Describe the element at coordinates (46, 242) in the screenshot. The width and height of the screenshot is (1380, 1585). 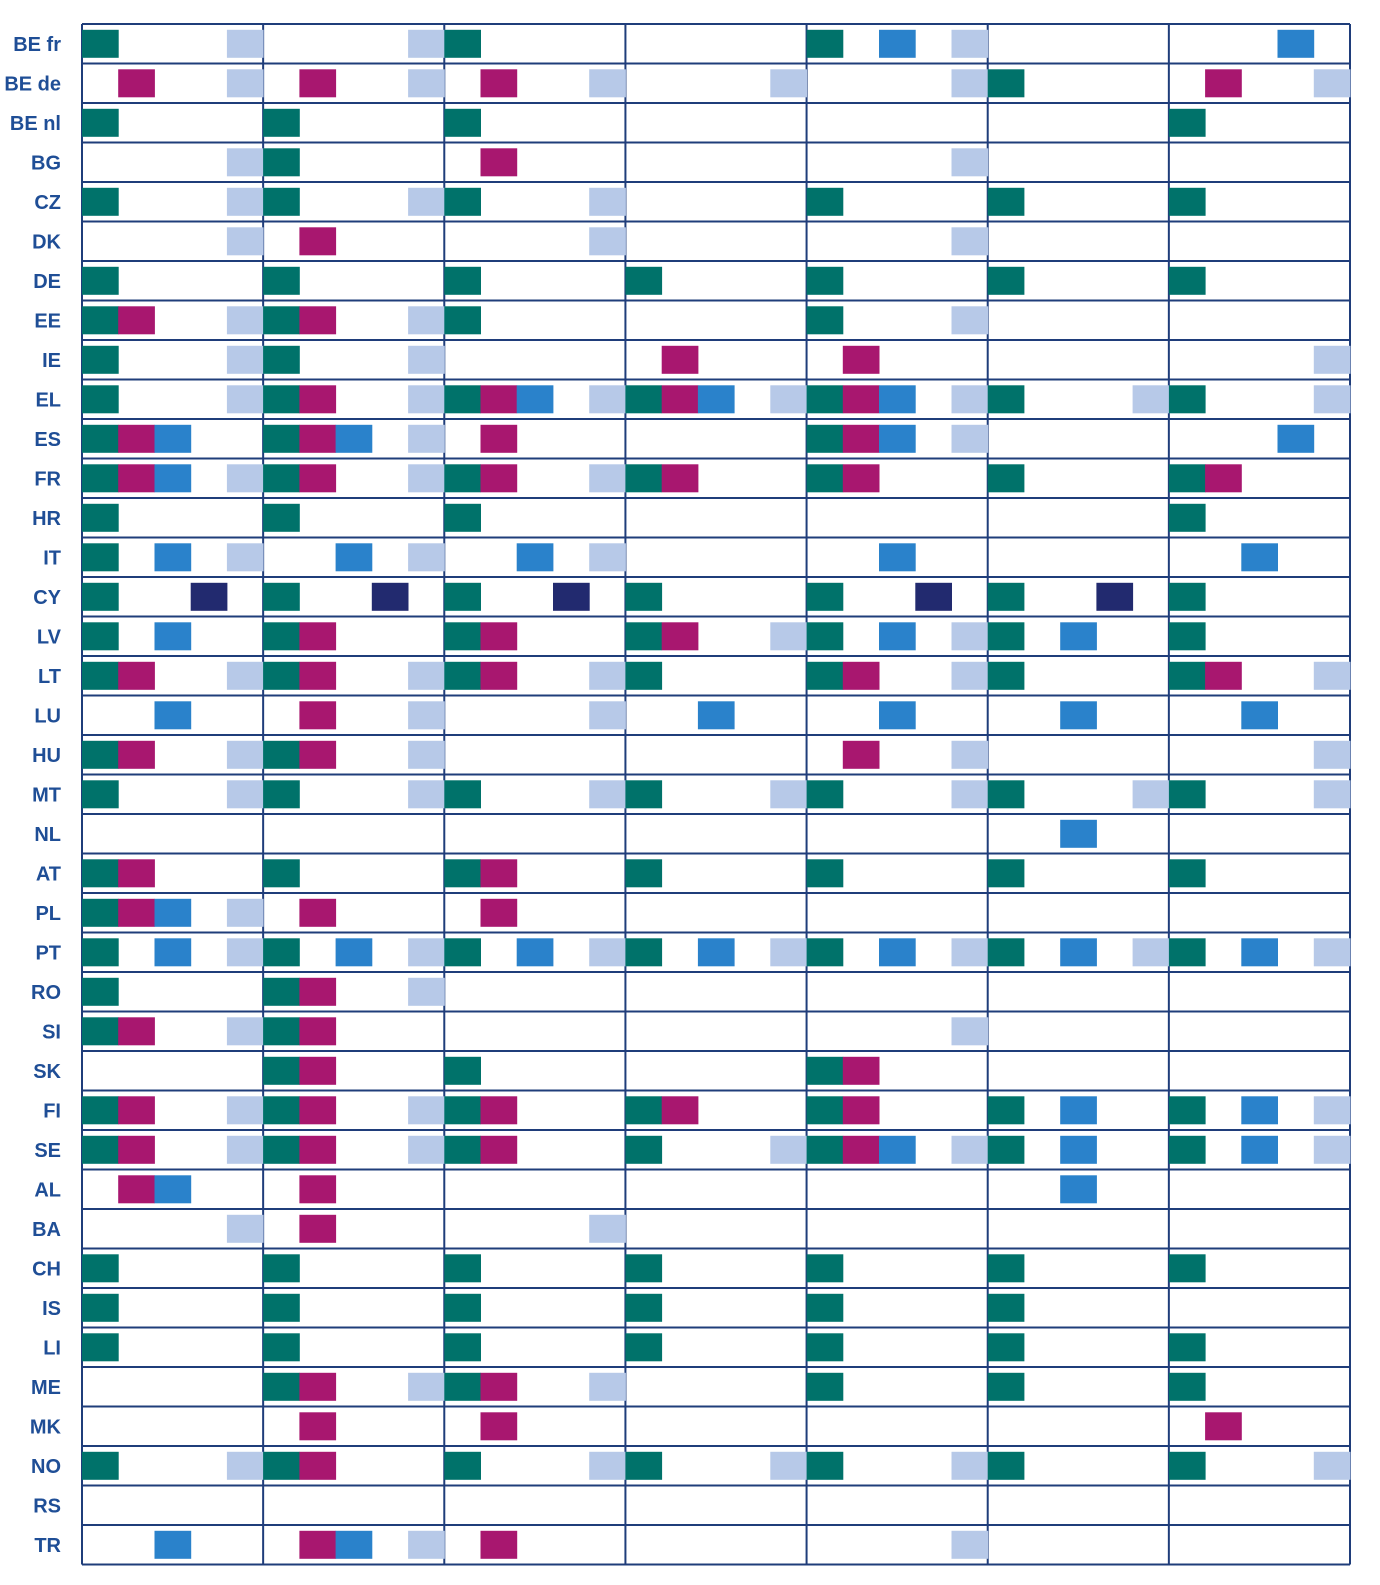
I see `row-label: DK` at that location.